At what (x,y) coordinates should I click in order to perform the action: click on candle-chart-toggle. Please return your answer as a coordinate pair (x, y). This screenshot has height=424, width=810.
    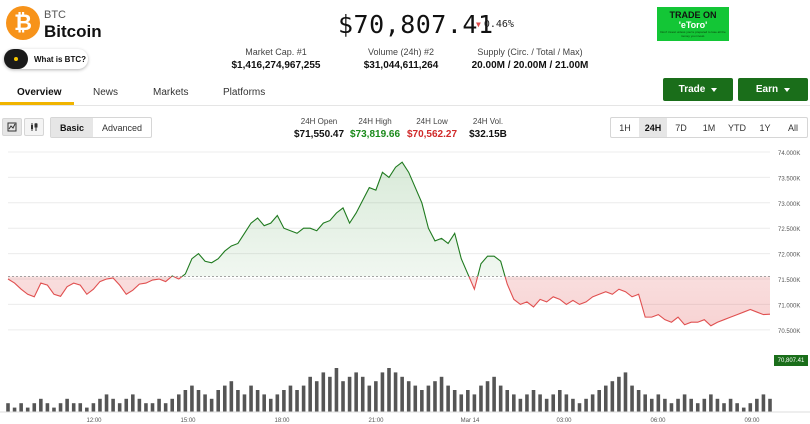
    Looking at the image, I should click on (34, 127).